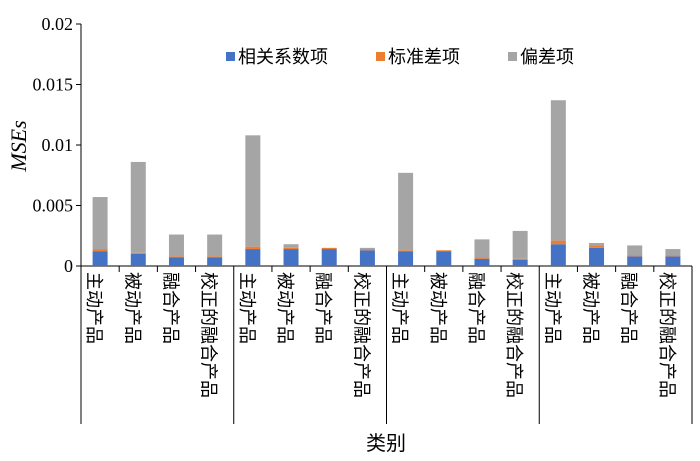  What do you see at coordinates (547, 57) in the screenshot?
I see `legend-label: 偏差项` at bounding box center [547, 57].